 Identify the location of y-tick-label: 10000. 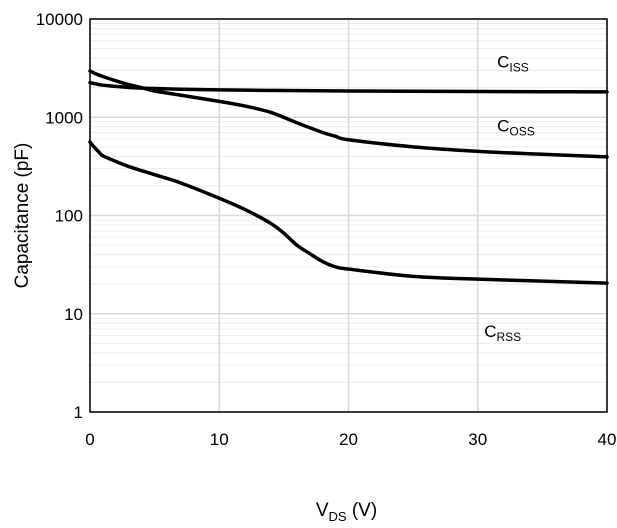
(59, 19).